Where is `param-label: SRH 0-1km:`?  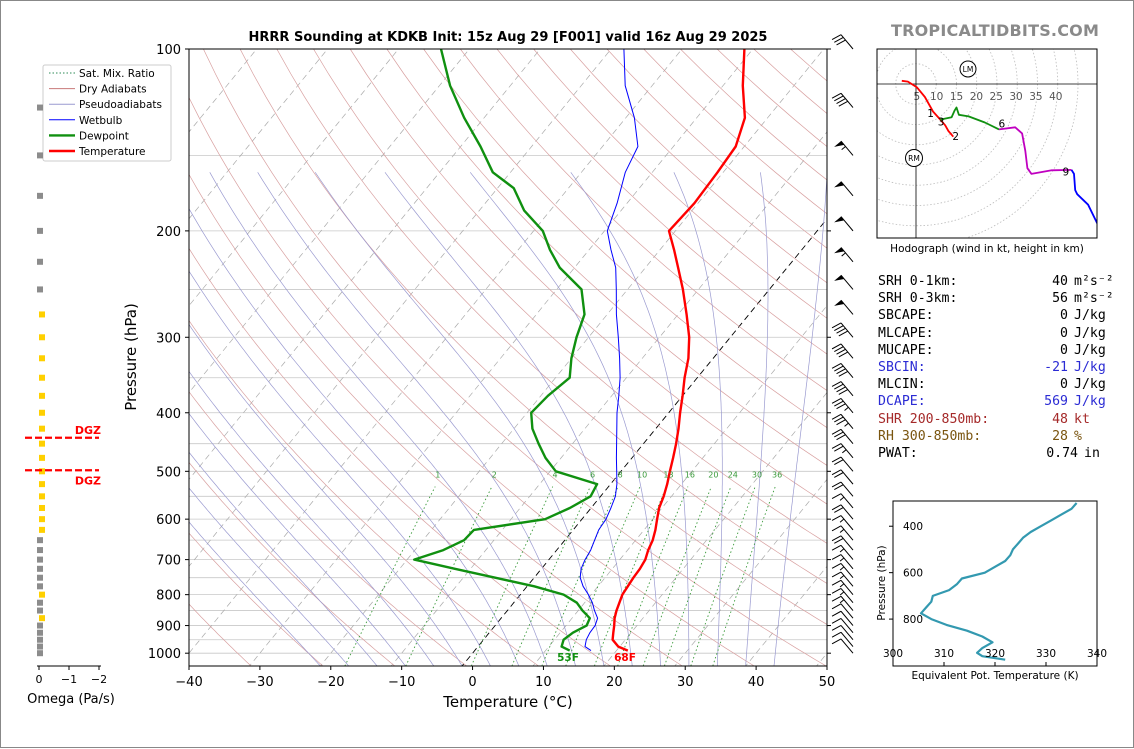 param-label: SRH 0-1km: is located at coordinates (940, 281).